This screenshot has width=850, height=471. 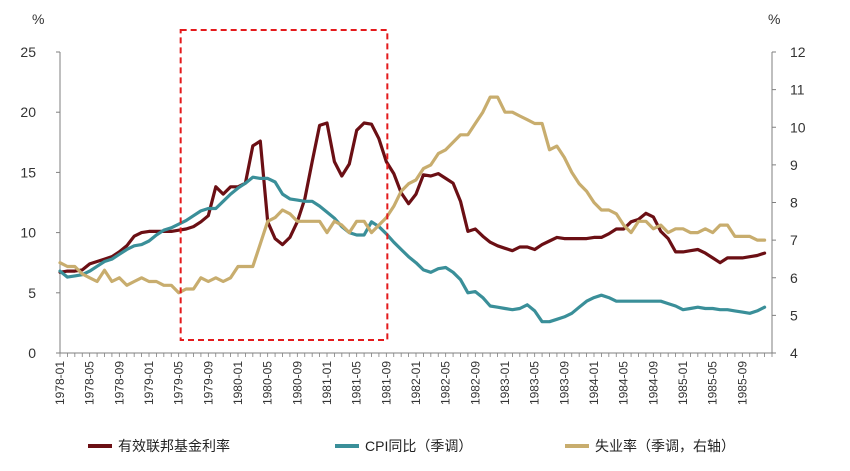 What do you see at coordinates (416, 383) in the screenshot?
I see `x-tick-label: 1982-01` at bounding box center [416, 383].